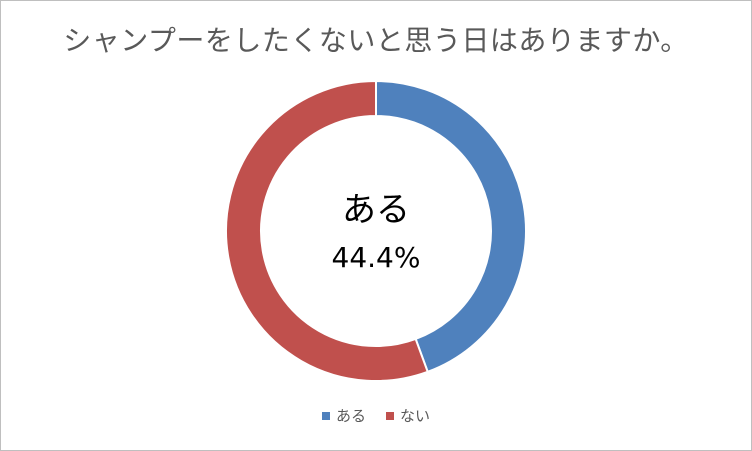 This screenshot has height=451, width=752. What do you see at coordinates (376, 257) in the screenshot?
I see `center-value-label: 44.4%` at bounding box center [376, 257].